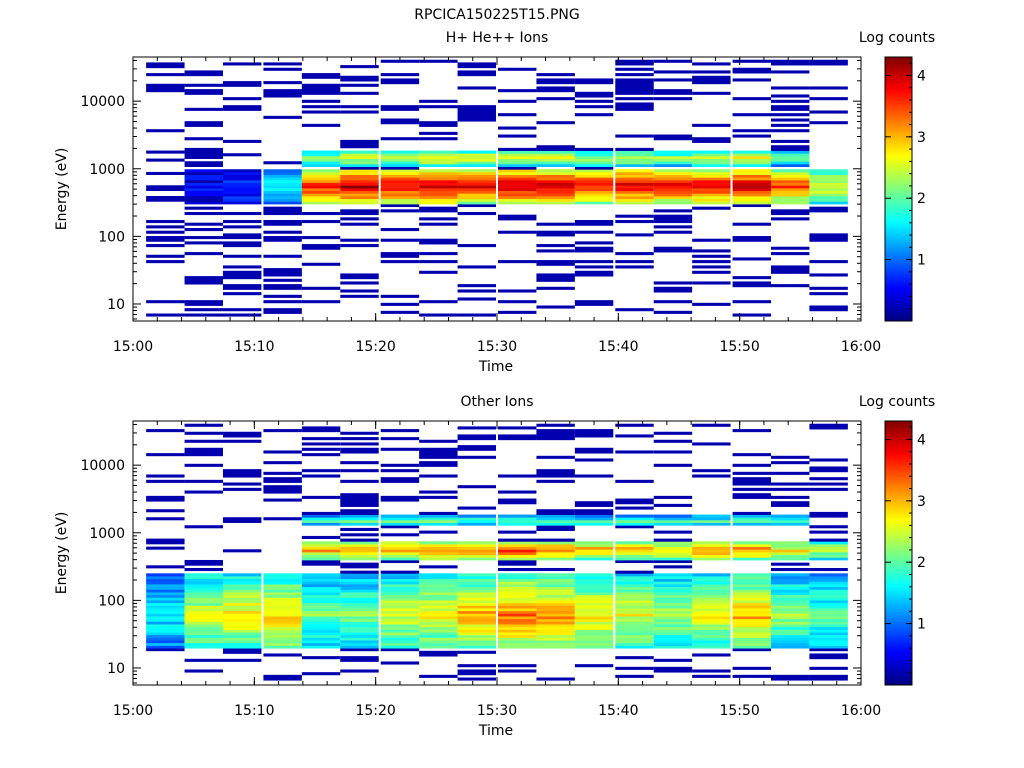 Image resolution: width=1024 pixels, height=768 pixels. Describe the element at coordinates (133, 711) in the screenshot. I see `x-tick-label: 15:00` at that location.